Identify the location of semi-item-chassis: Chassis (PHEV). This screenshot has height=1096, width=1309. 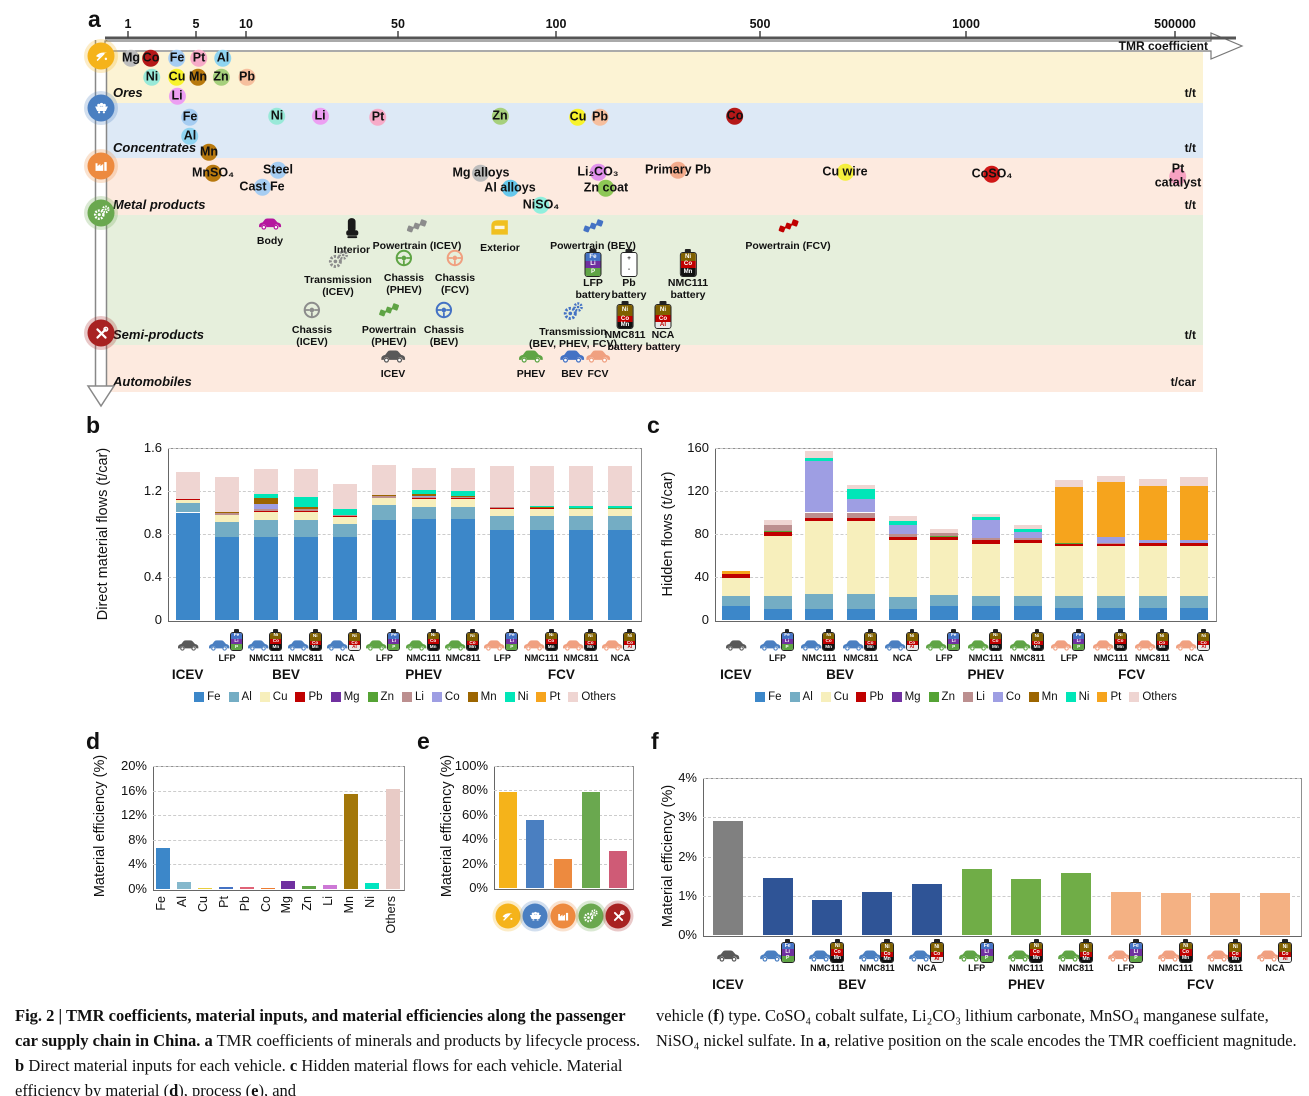
(404, 273).